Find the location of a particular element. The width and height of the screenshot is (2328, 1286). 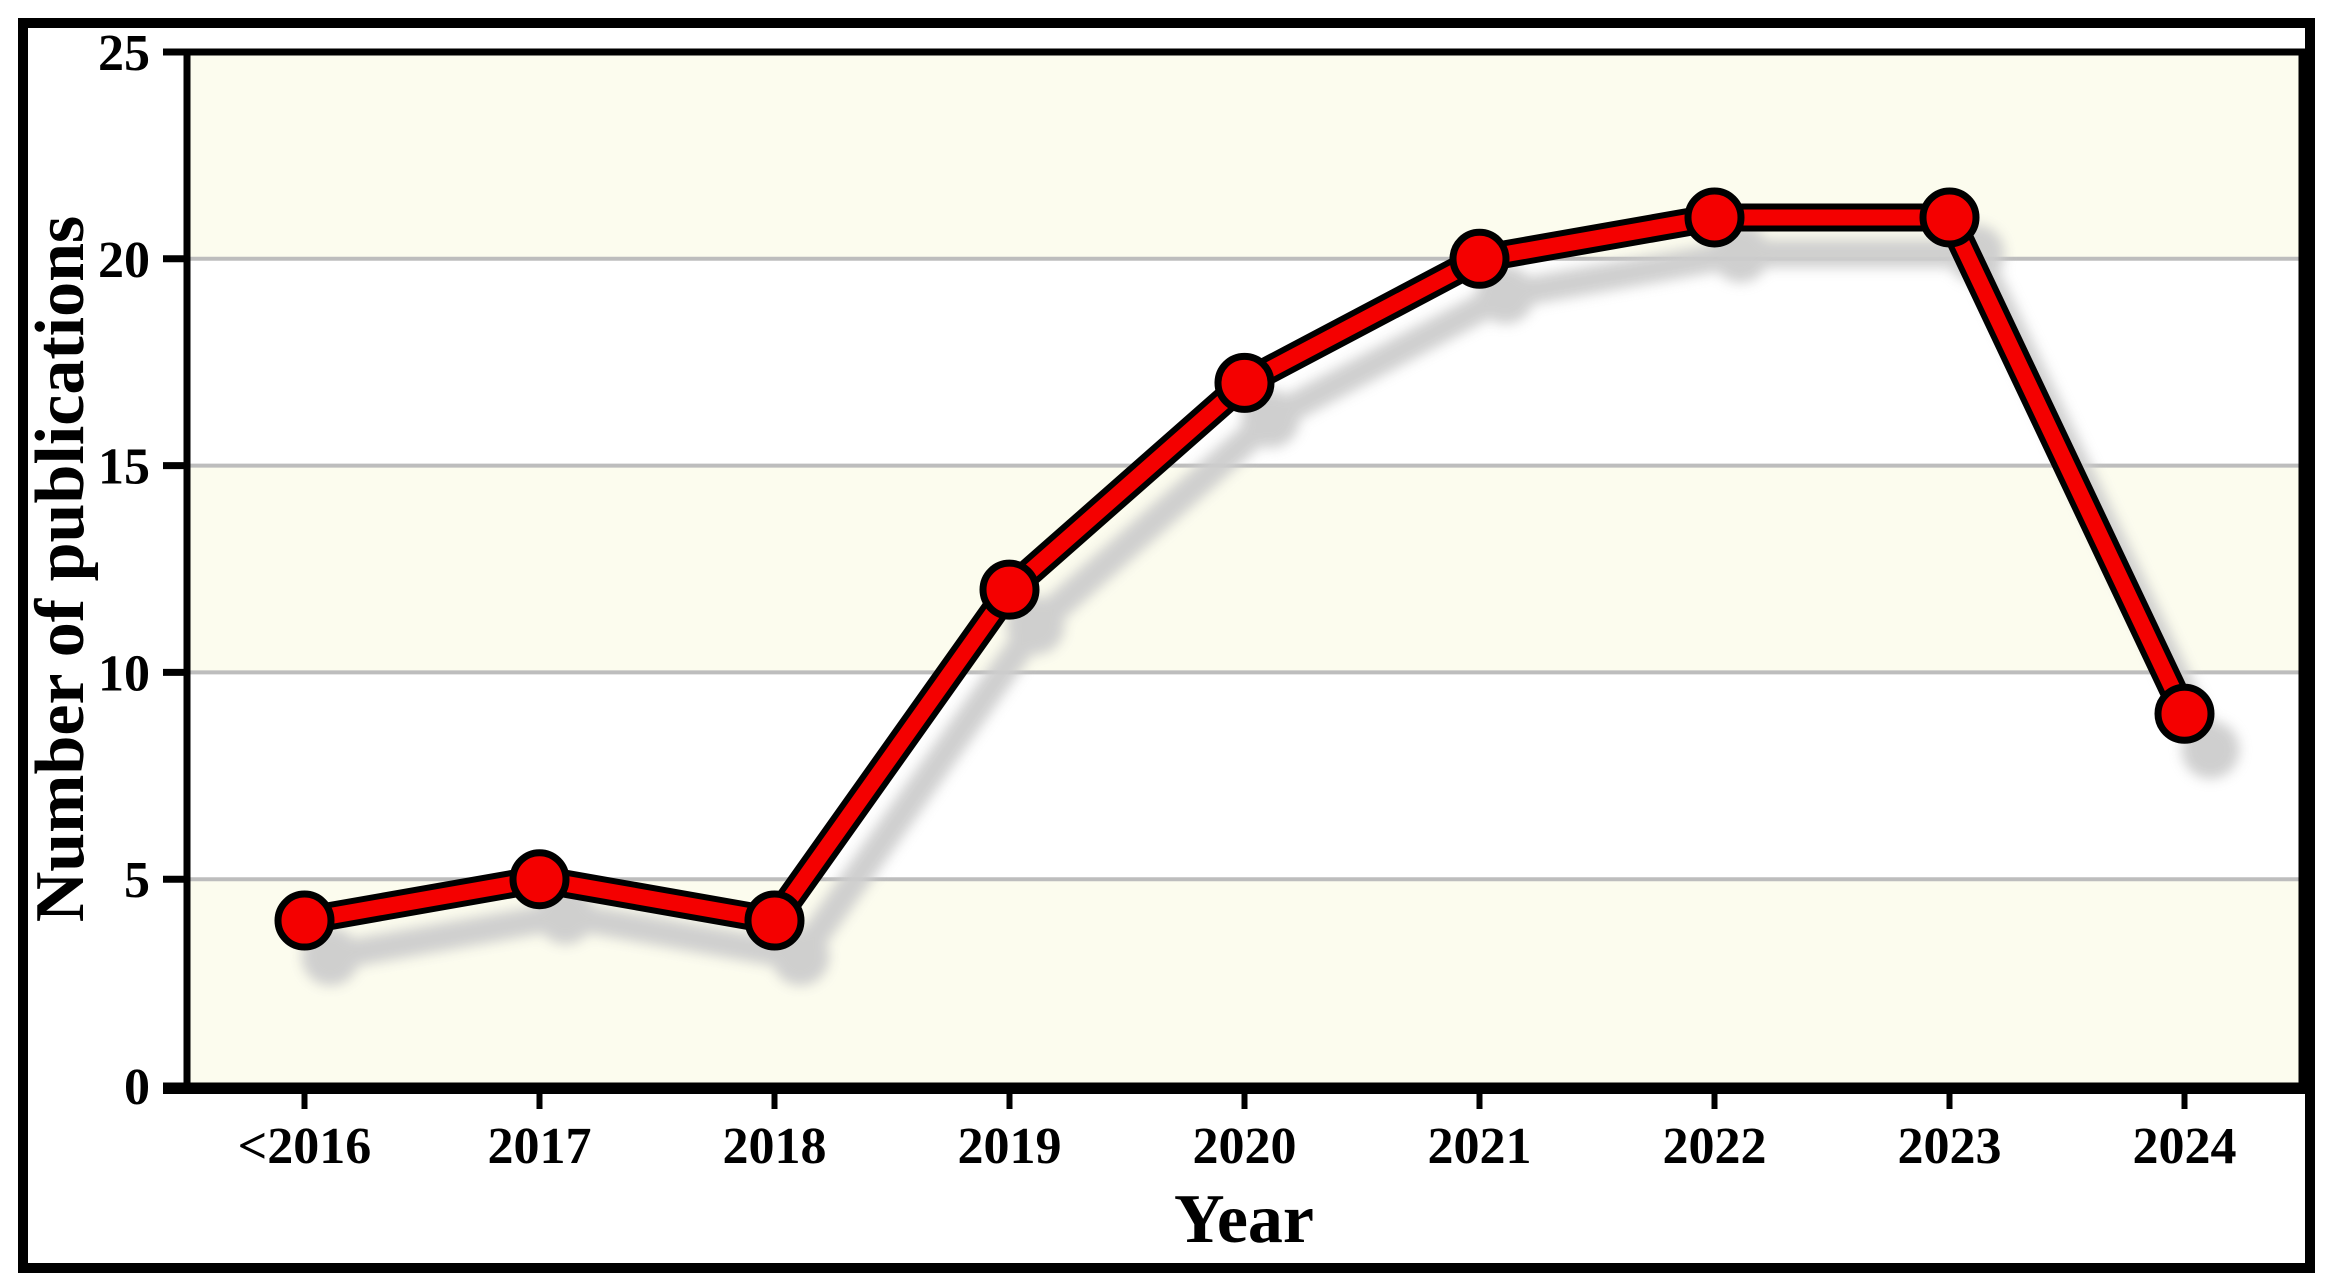

y-tick-label: 15 is located at coordinates (124, 467).